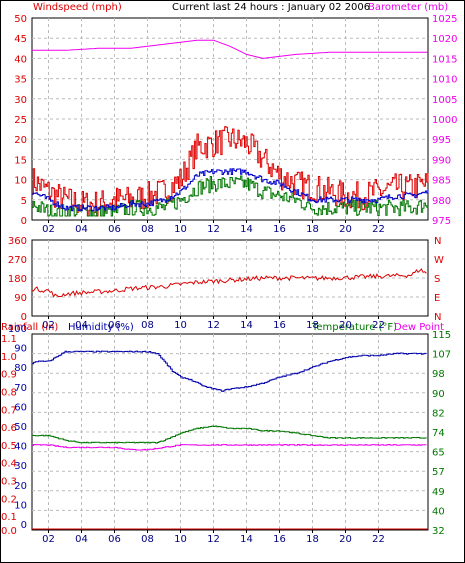 Image resolution: width=465 pixels, height=563 pixels. Describe the element at coordinates (441, 201) in the screenshot. I see `barometer-ytick-label: 980` at that location.